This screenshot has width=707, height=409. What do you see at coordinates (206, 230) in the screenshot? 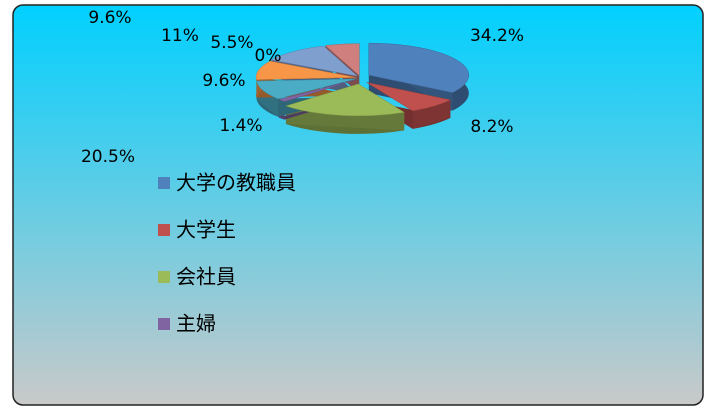
I see `legend-label: 大学生` at bounding box center [206, 230].